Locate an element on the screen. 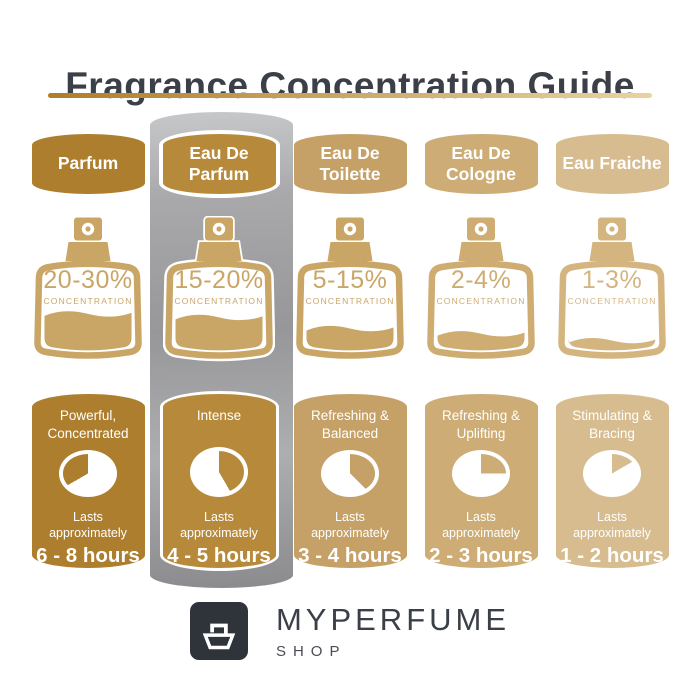 The image size is (700, 700). concentration-text: 2-4% CONCENTRATION is located at coordinates (481, 286).